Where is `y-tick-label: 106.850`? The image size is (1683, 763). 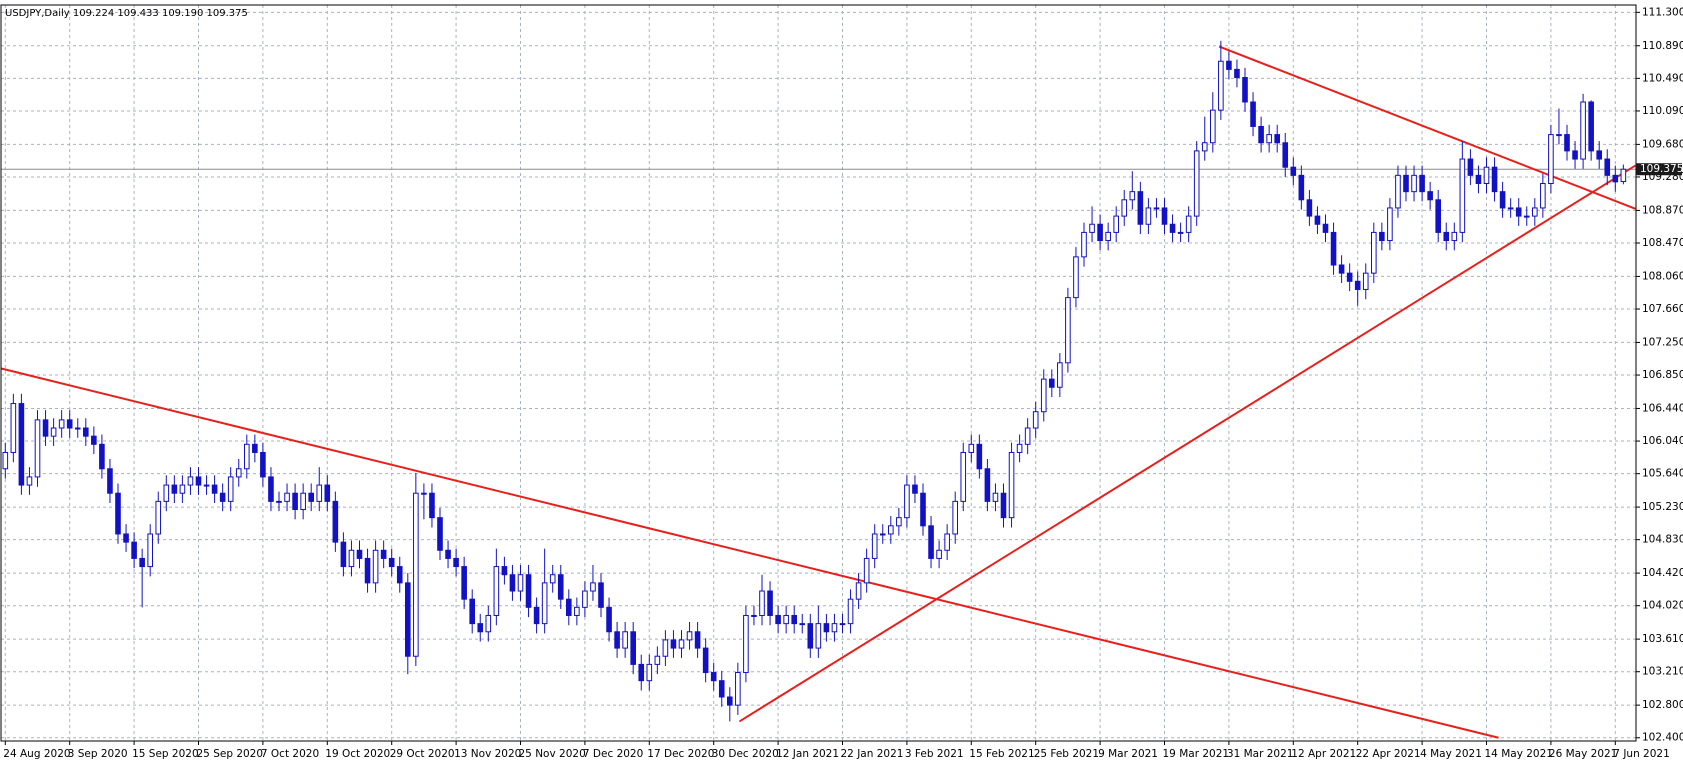 y-tick-label: 106.850 is located at coordinates (1662, 375).